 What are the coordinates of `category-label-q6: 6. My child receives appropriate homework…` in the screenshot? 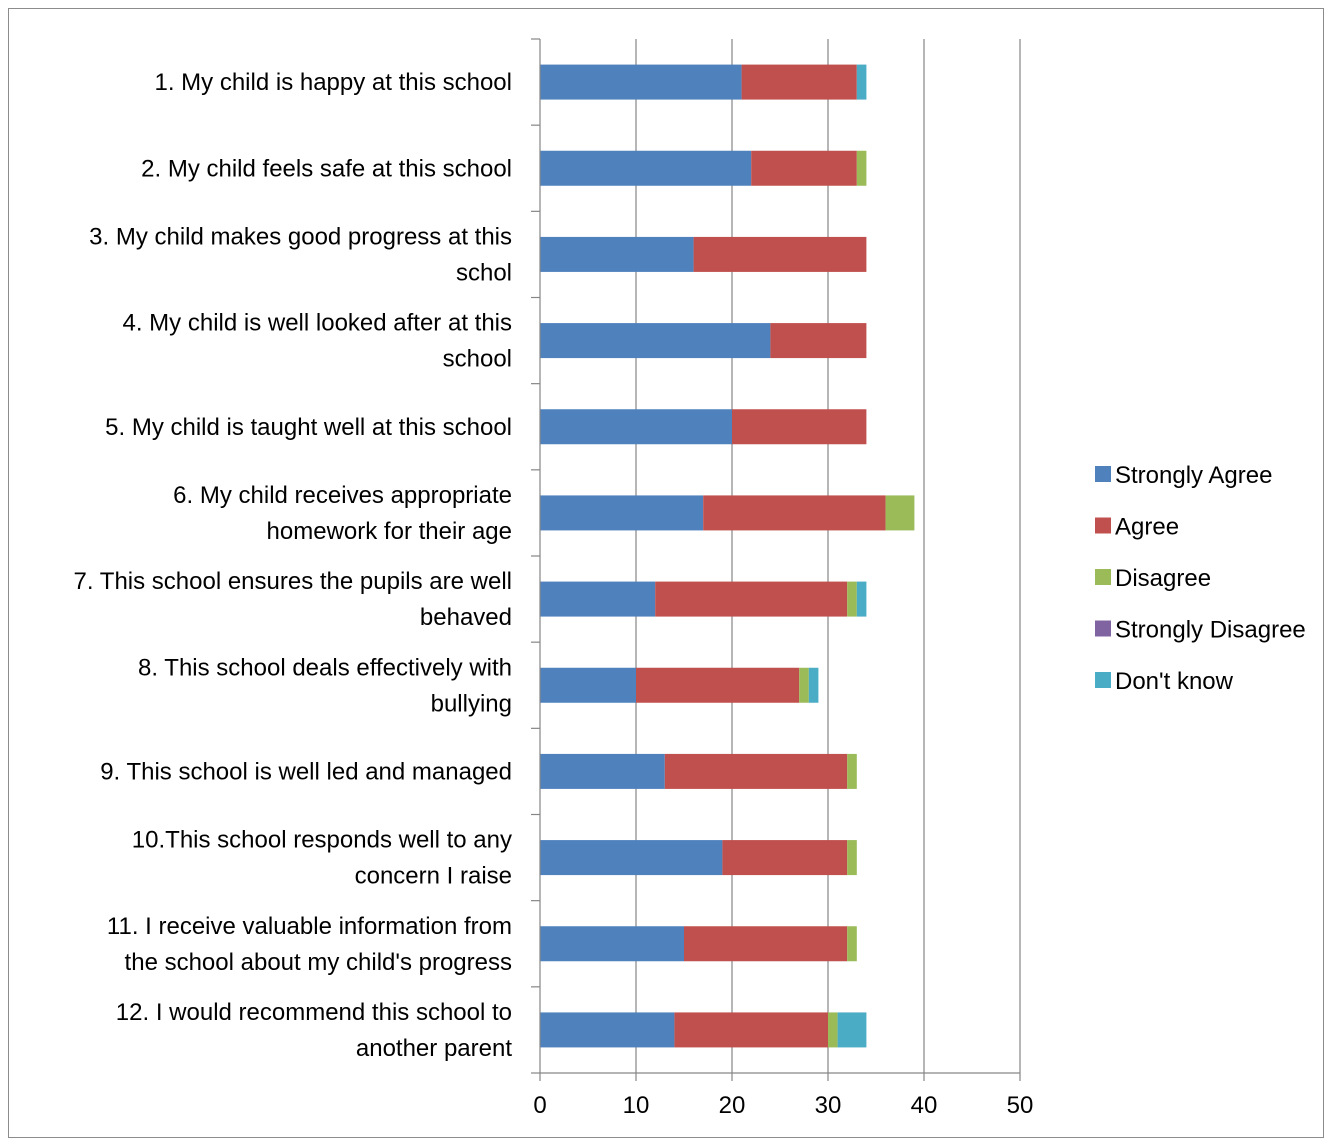 It's located at (342, 513).